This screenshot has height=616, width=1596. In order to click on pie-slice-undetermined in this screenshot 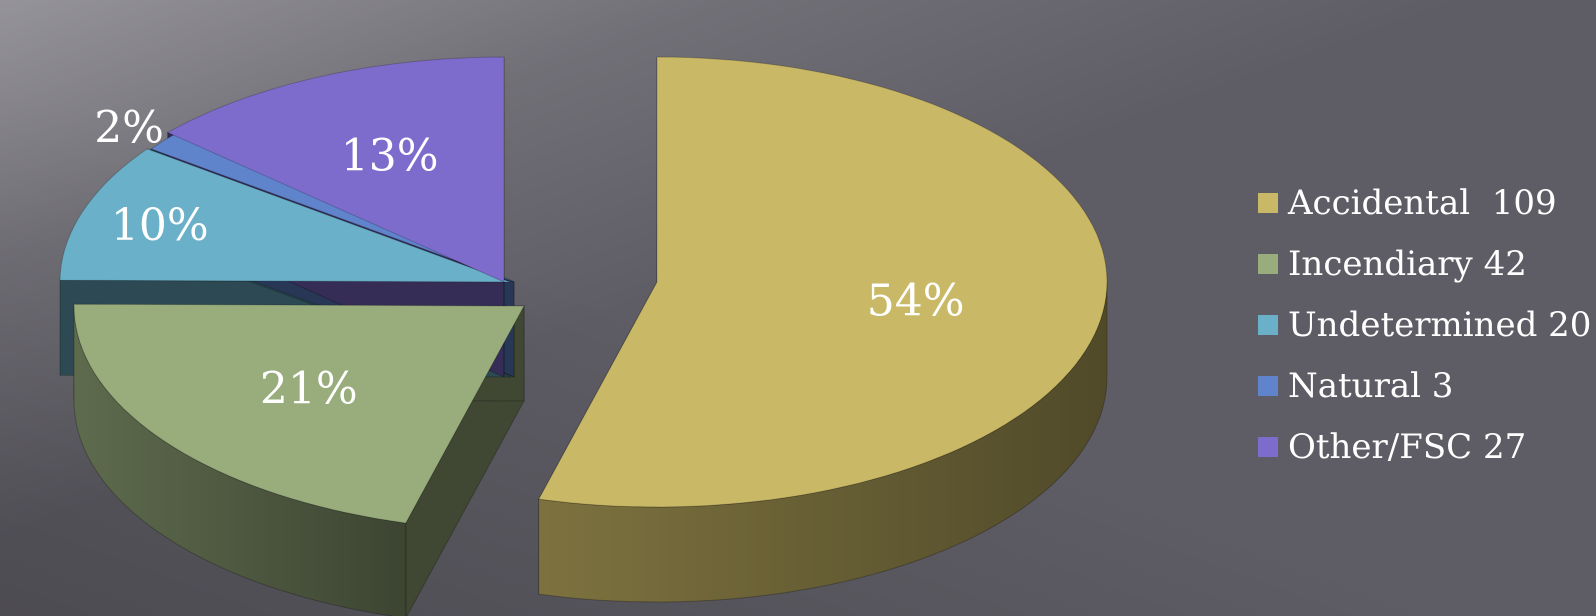, I will do `click(285, 215)`.